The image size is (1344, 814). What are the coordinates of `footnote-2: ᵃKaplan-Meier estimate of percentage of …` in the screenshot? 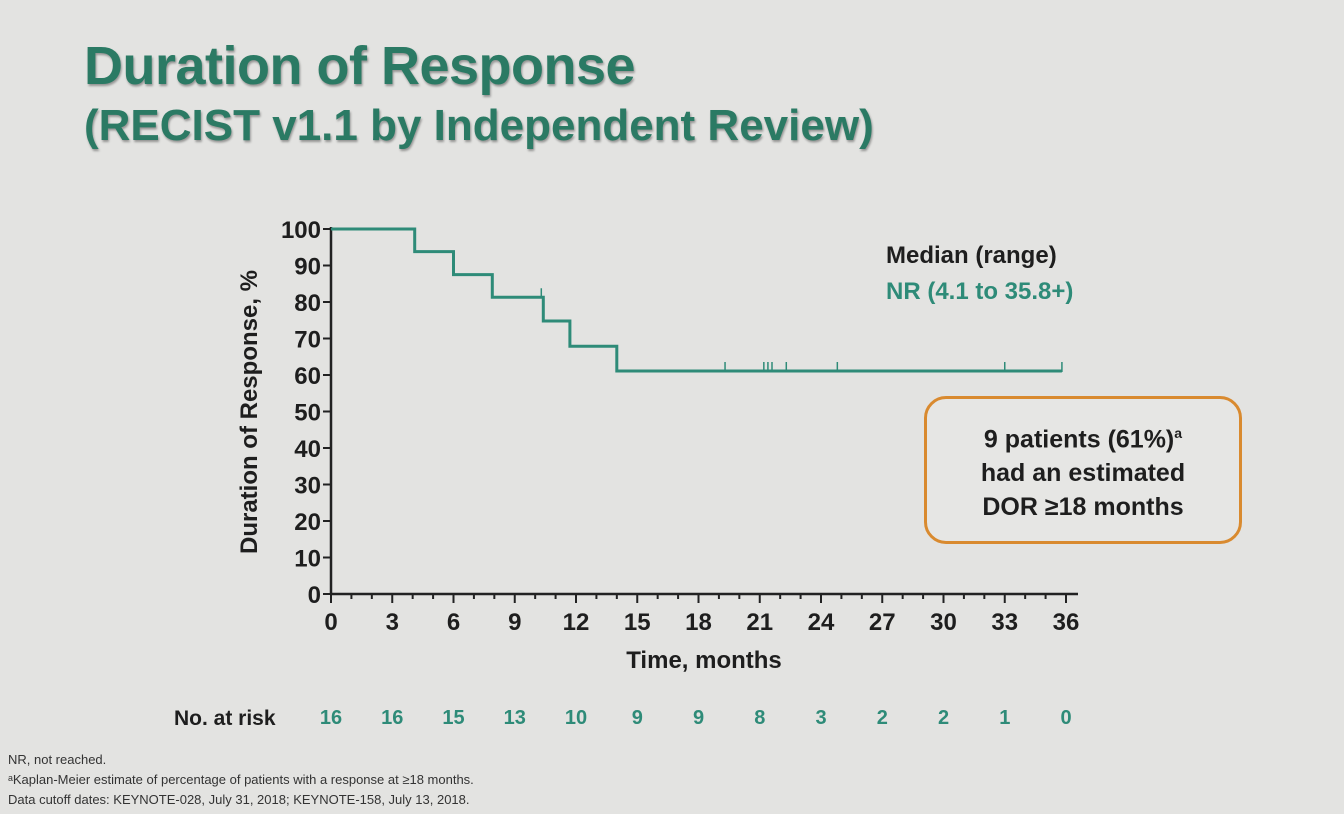 It's located at (241, 779).